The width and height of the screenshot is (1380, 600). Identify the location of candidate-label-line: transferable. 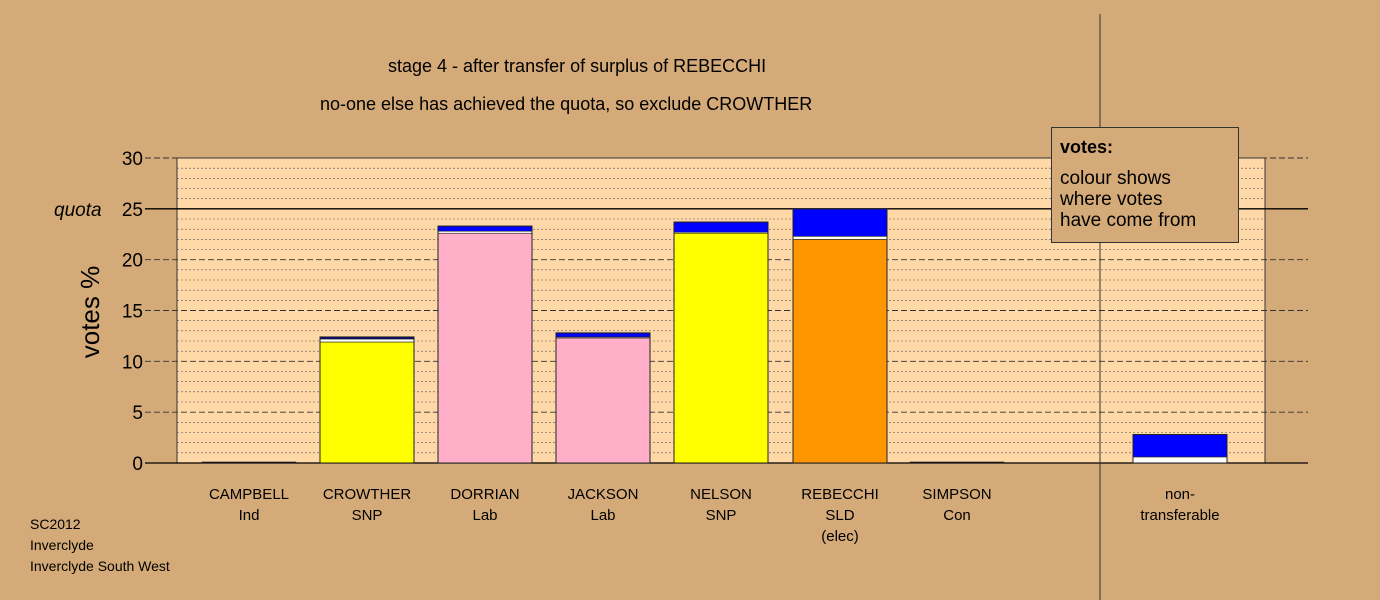
(1180, 515).